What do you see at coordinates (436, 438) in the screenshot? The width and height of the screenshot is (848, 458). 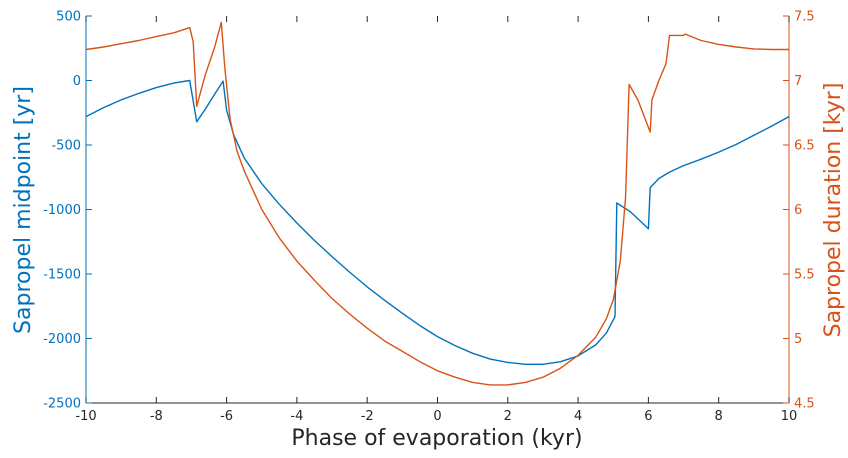 I see `x-axis-label: Phase of evaporation (kyr)` at bounding box center [436, 438].